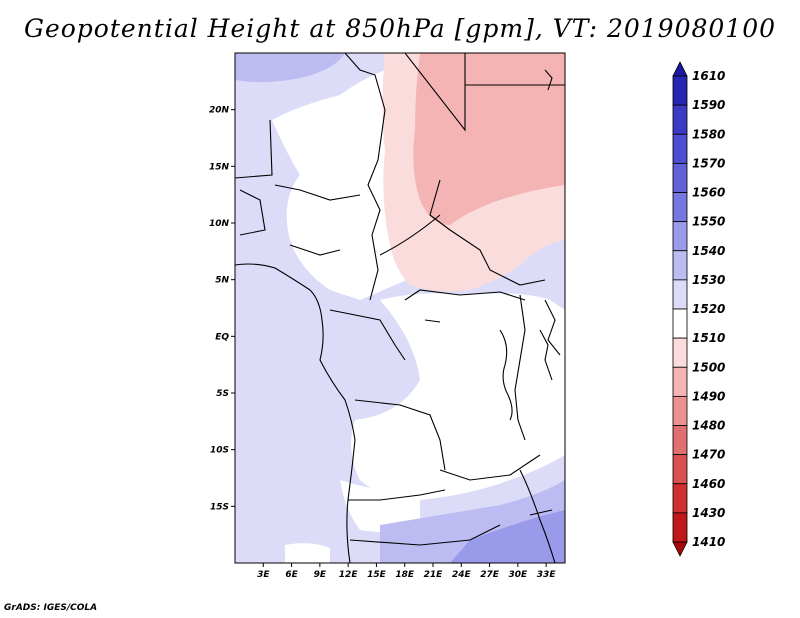 The height and width of the screenshot is (618, 800). What do you see at coordinates (222, 309) in the screenshot?
I see `latitude-axis: 20N 15N 10N 5N EQ 5S 10S 15S` at bounding box center [222, 309].